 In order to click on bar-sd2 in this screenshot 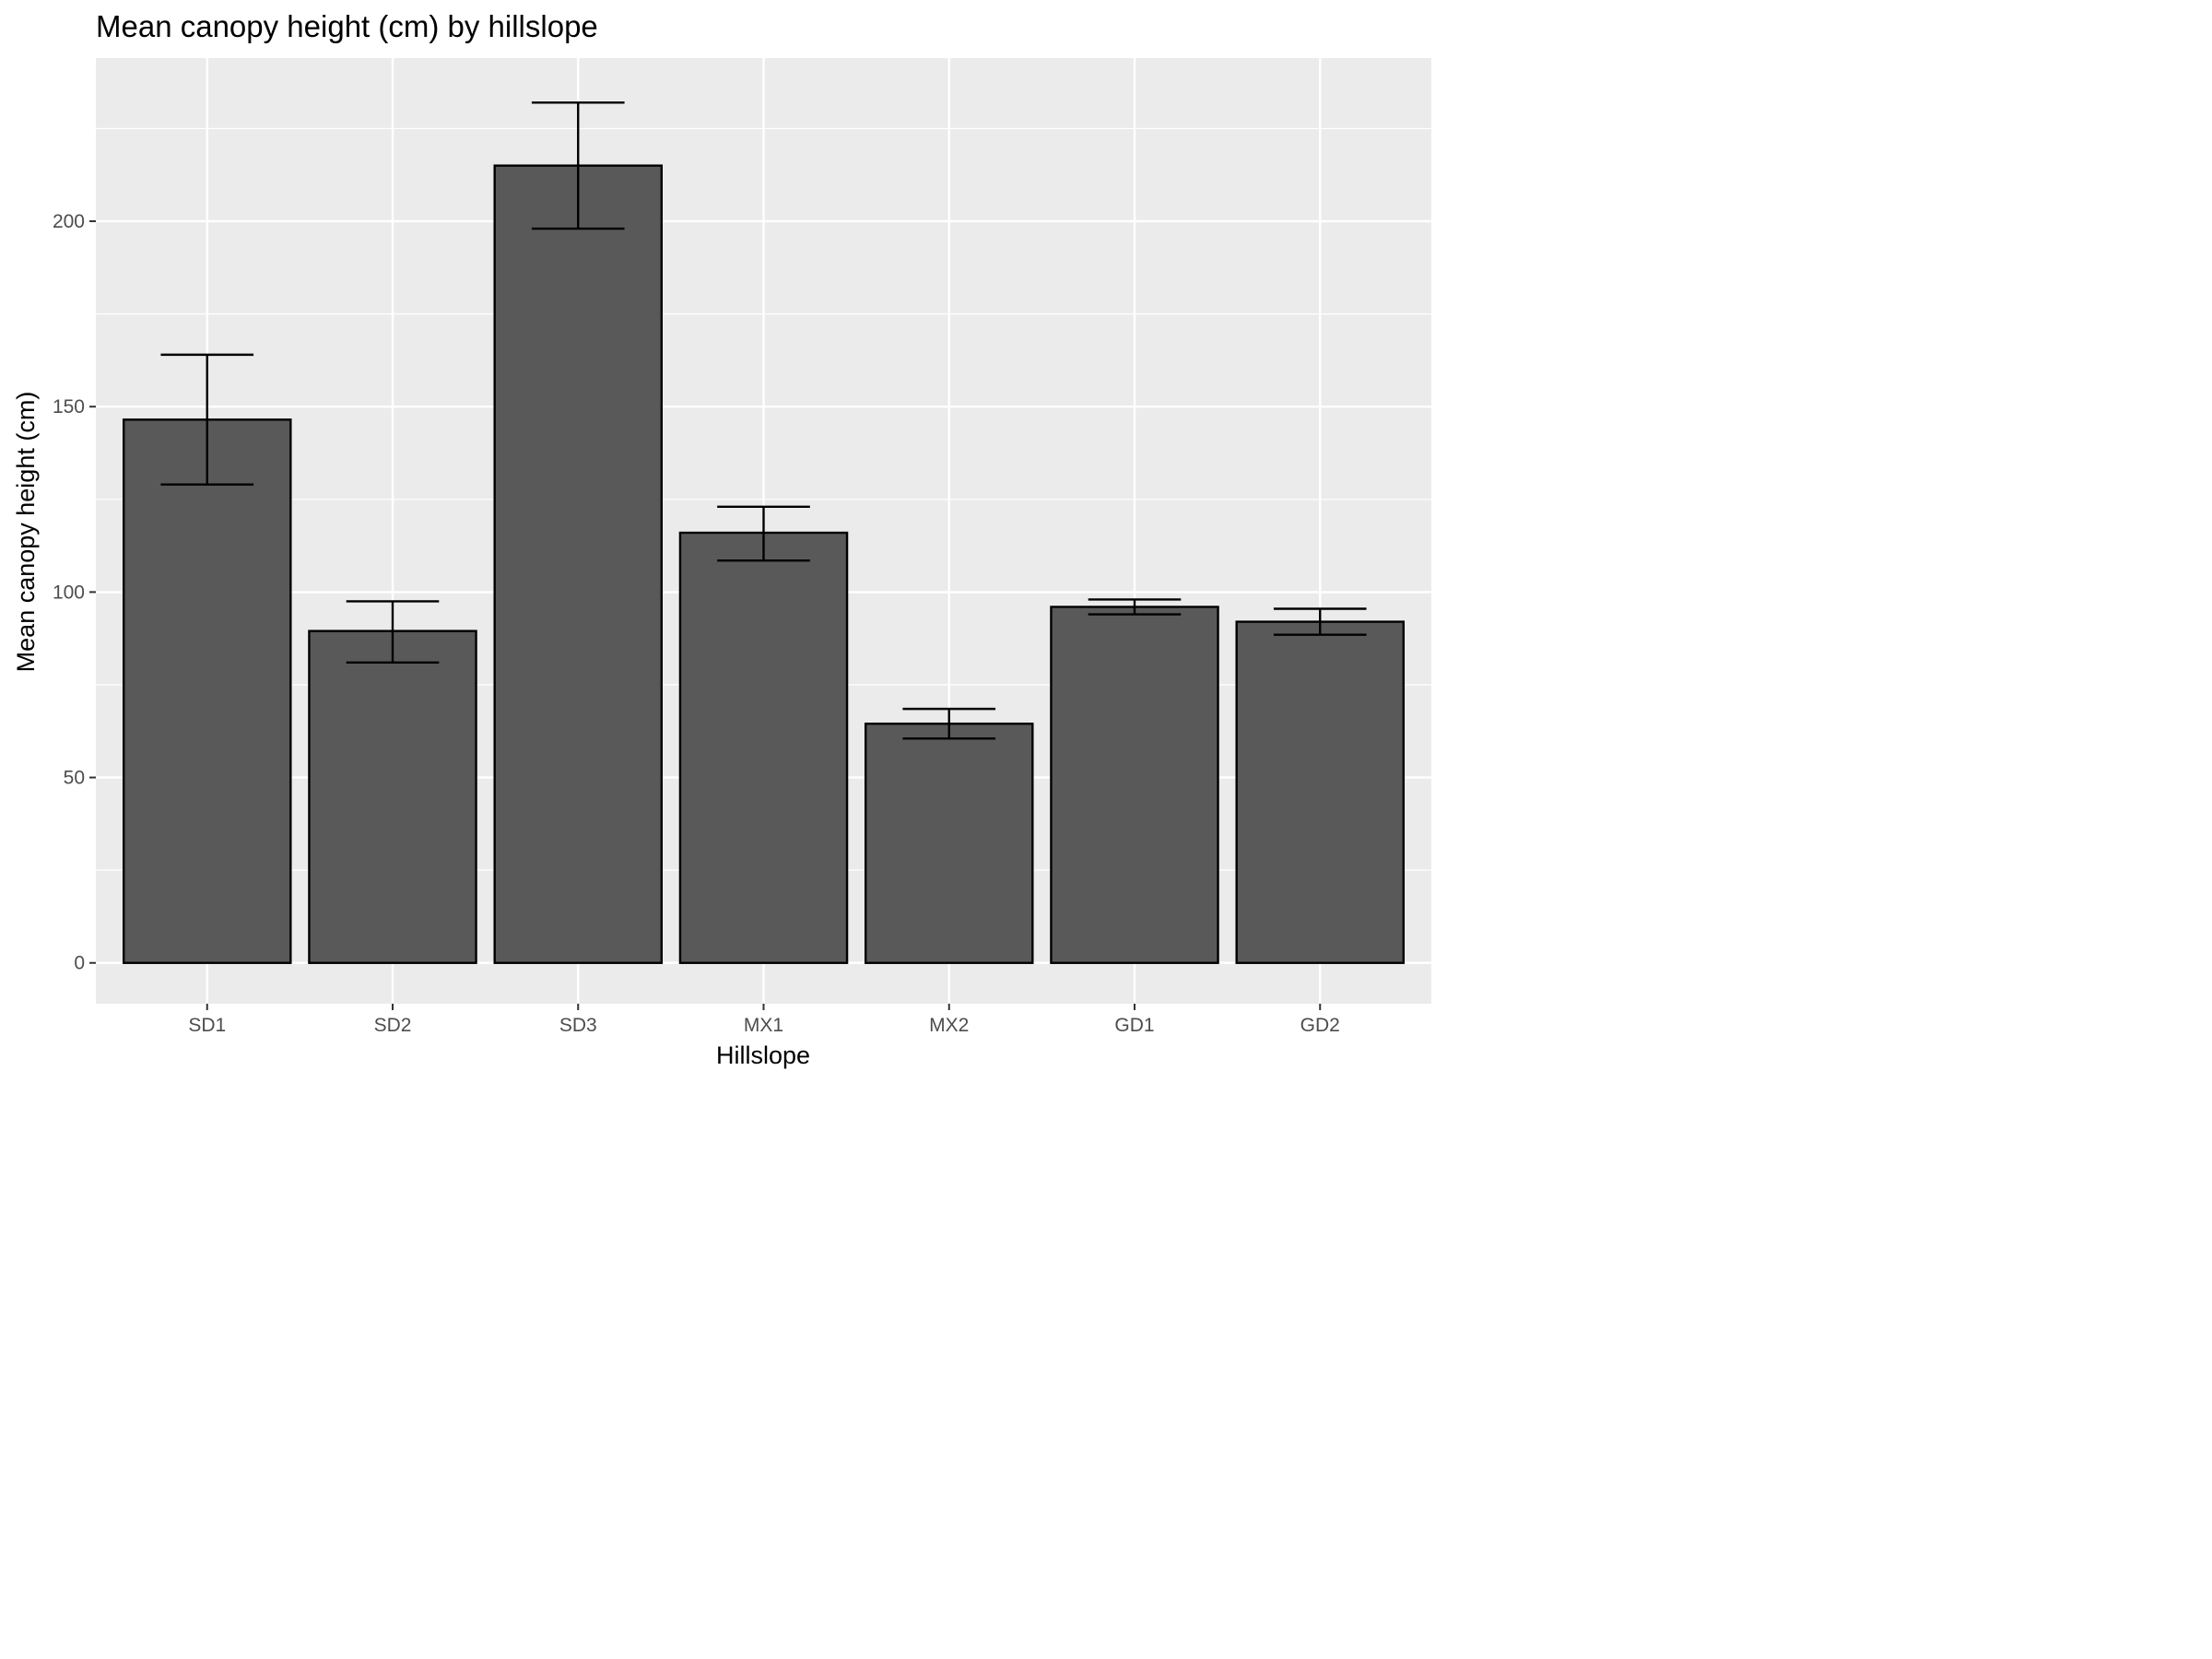, I will do `click(392, 796)`.